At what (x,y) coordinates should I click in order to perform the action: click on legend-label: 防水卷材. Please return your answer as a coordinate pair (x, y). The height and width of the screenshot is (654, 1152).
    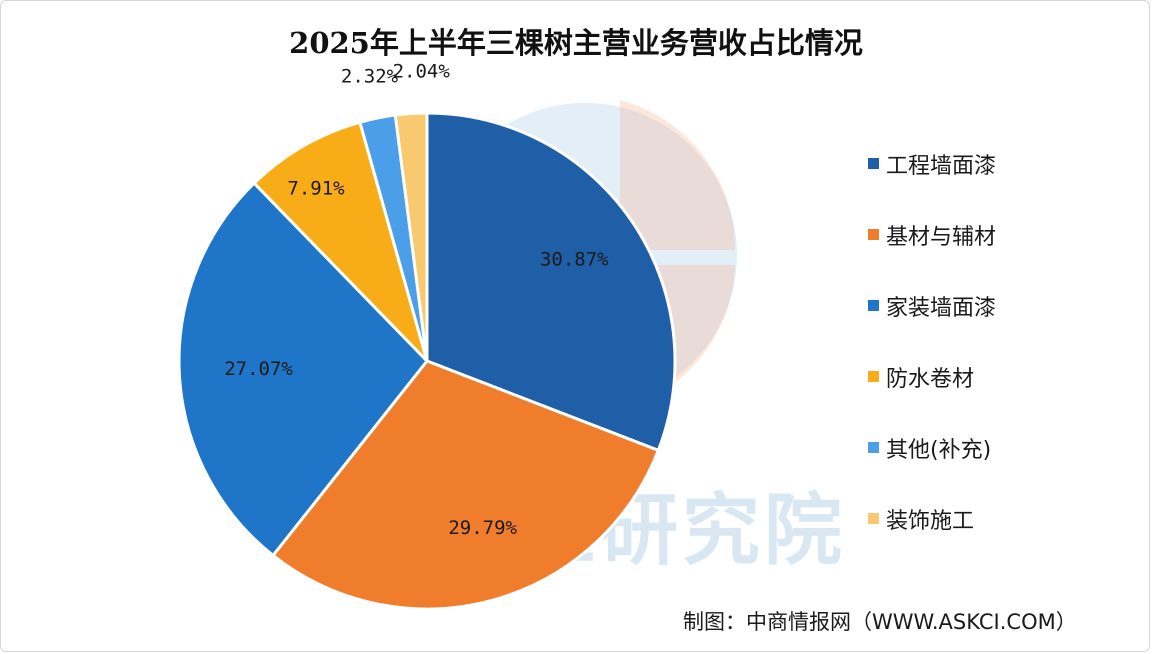
    Looking at the image, I should click on (930, 379).